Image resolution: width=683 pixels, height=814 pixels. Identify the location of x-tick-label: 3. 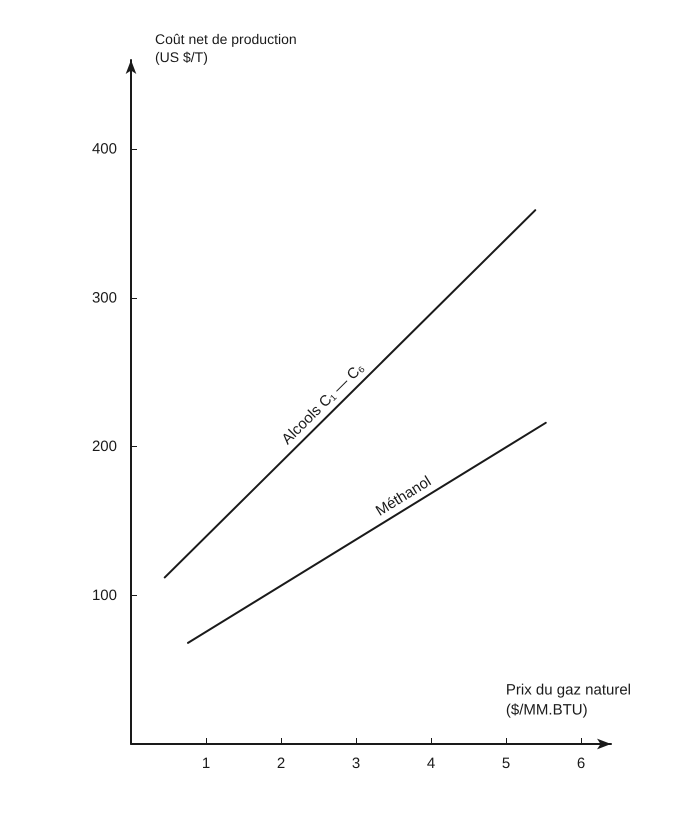
(356, 763).